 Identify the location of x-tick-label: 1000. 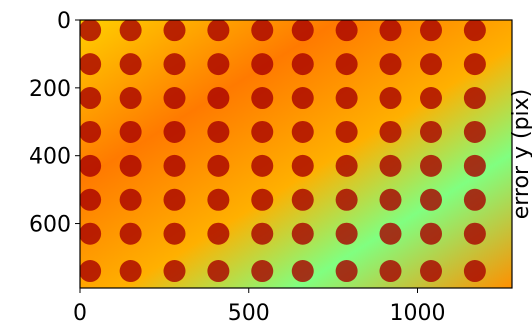
(418, 313).